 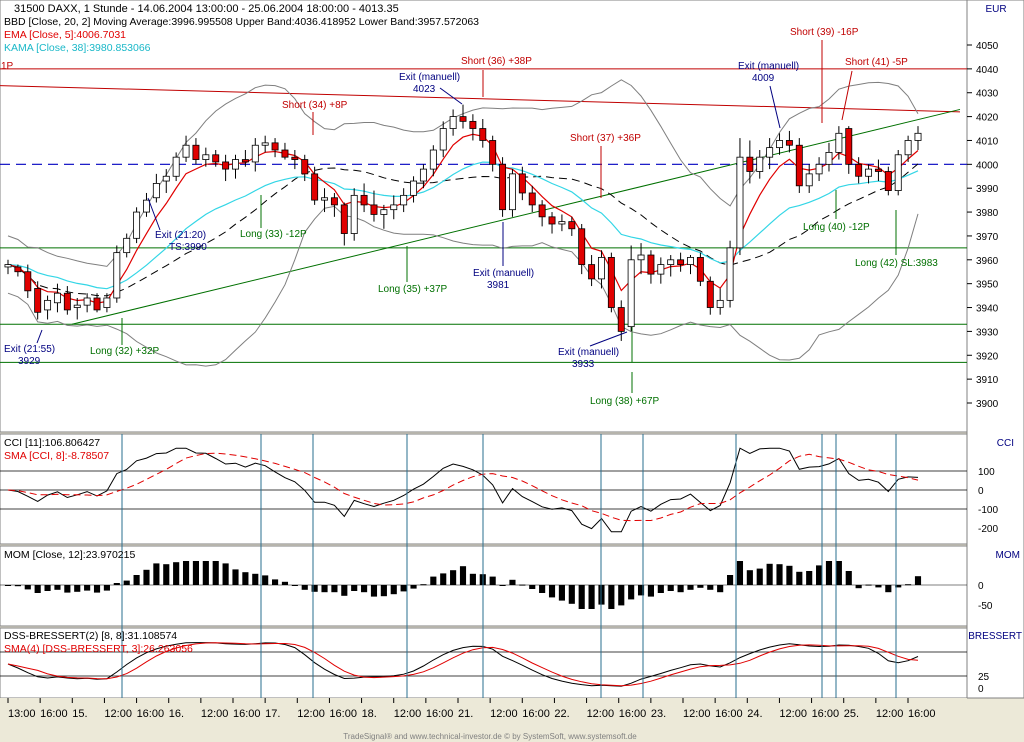 What do you see at coordinates (987, 404) in the screenshot?
I see `price-tick-label: 3900` at bounding box center [987, 404].